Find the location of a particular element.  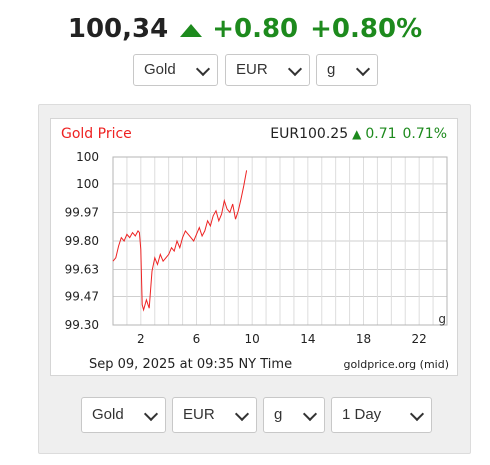

metal-select-value: Gold is located at coordinates (160, 69).